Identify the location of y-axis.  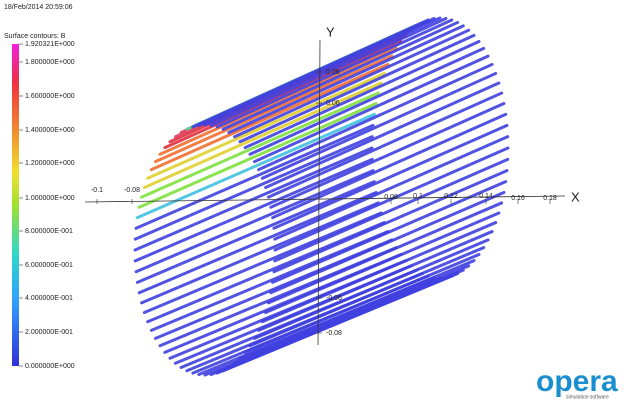
(319, 192).